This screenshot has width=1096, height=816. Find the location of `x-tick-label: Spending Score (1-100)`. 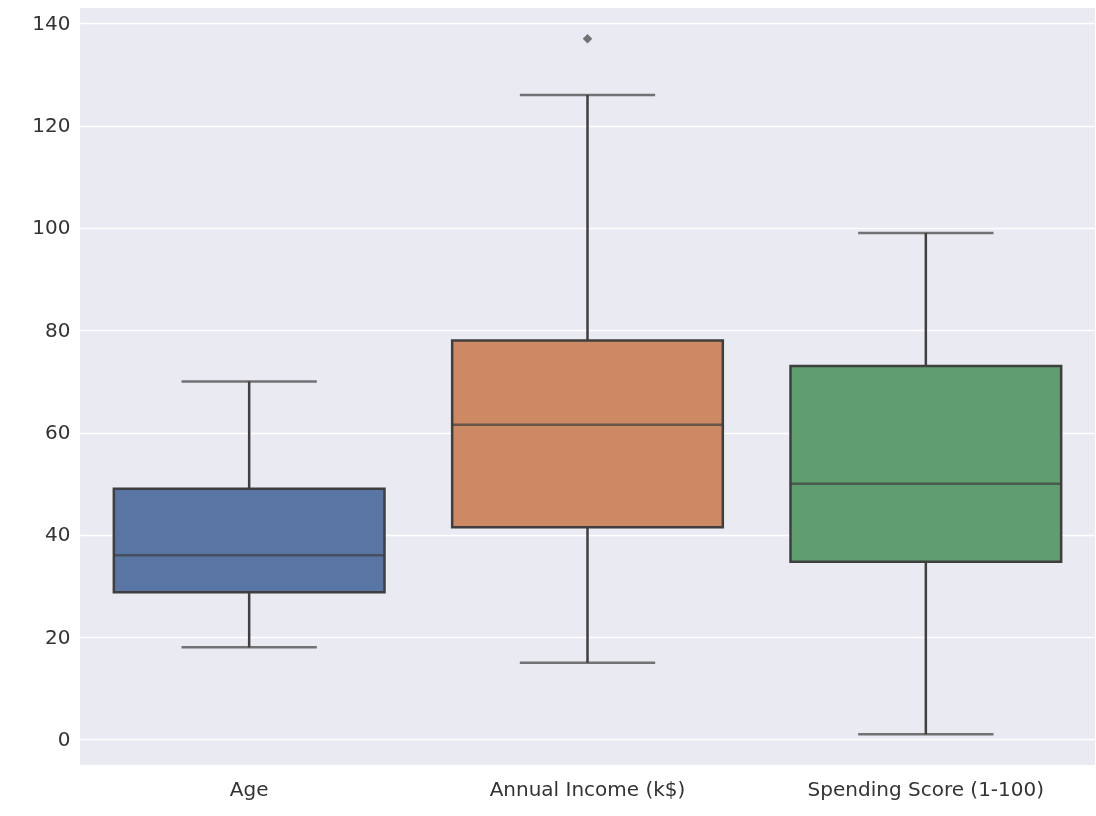

x-tick-label: Spending Score (1-100) is located at coordinates (926, 788).